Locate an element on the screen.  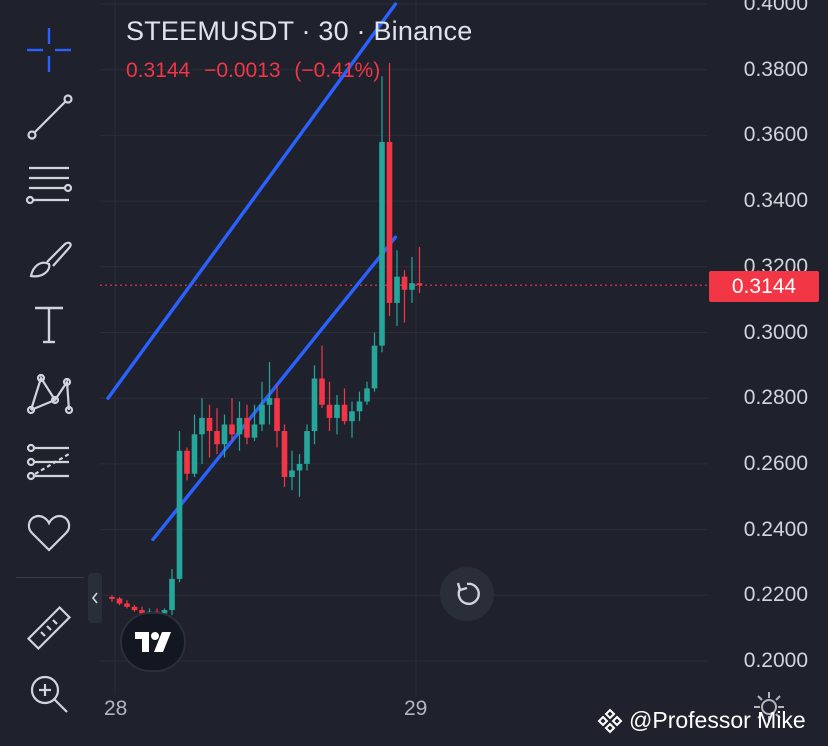
favorites-heart-icon is located at coordinates (49, 532).